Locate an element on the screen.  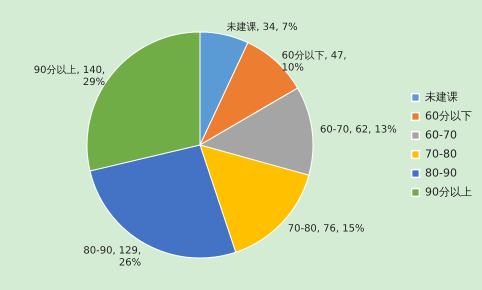
data-label: 60-70, 62, 13% is located at coordinates (358, 130).